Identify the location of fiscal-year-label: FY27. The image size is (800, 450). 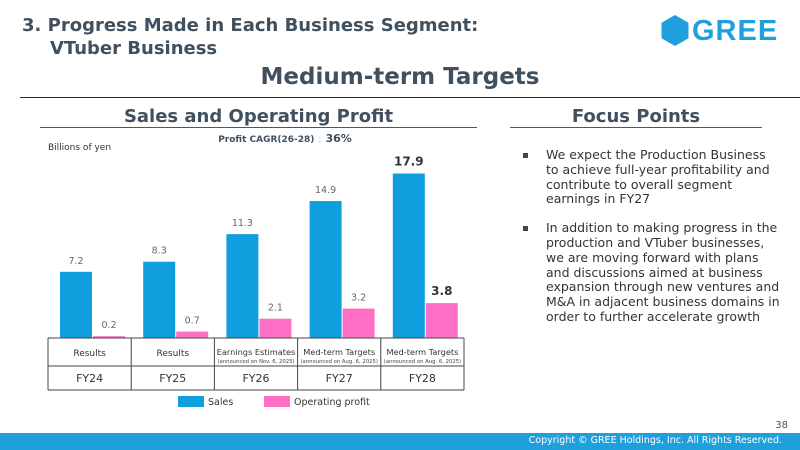
(339, 378).